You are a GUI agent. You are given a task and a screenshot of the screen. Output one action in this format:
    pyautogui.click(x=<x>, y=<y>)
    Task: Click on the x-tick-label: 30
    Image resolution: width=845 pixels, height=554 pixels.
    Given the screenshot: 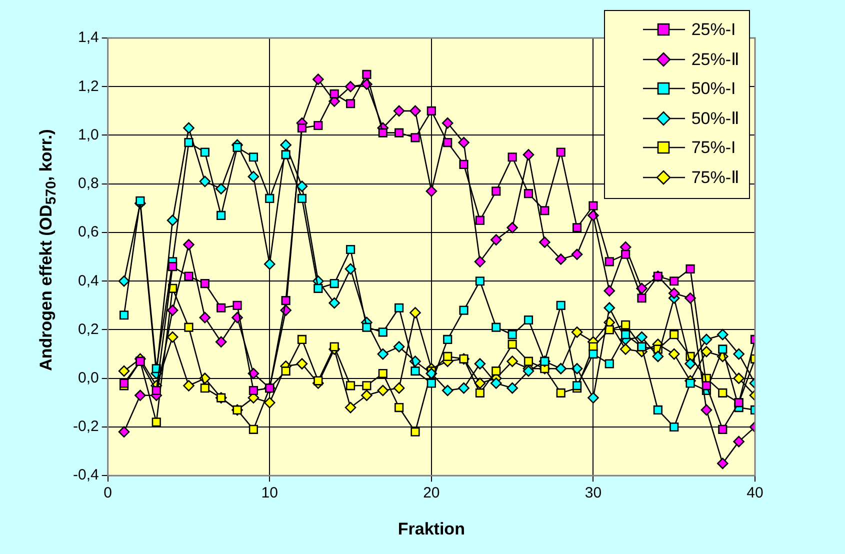 What is the action you would take?
    pyautogui.click(x=593, y=493)
    